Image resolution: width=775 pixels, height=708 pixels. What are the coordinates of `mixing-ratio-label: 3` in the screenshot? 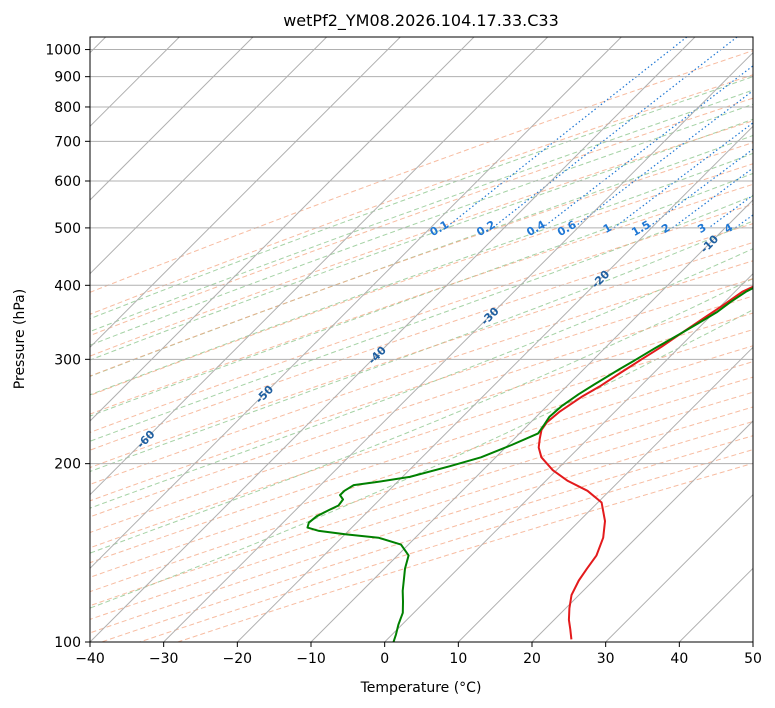 It's located at (701, 228).